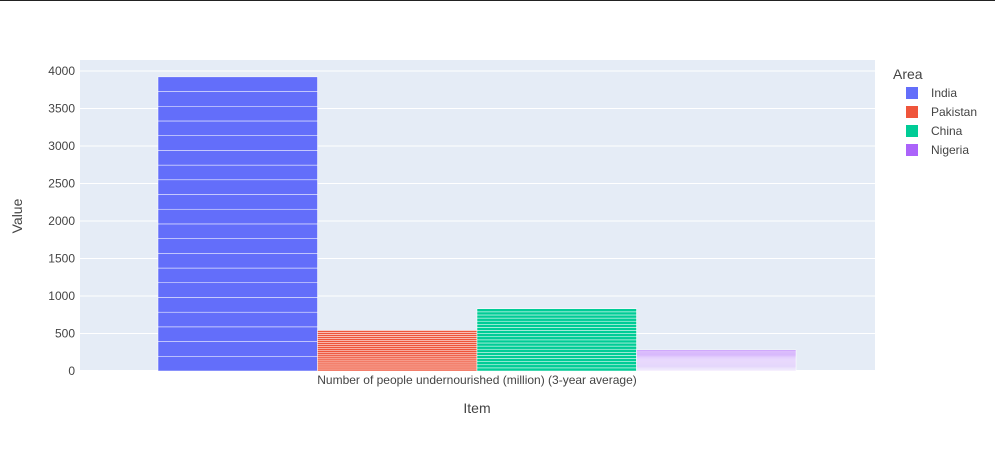 The height and width of the screenshot is (450, 995). I want to click on y-tick-labels: 0 500 1000 1500 2000 2500 3000 3500 4000, so click(61, 221).